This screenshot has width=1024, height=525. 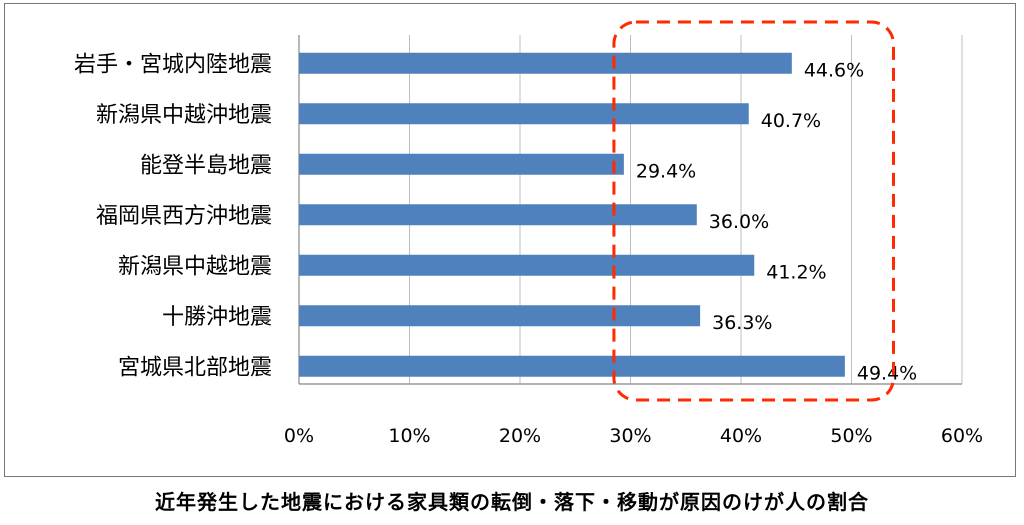 I want to click on category-label: 岩手・宮城内陸地震, so click(x=173, y=64).